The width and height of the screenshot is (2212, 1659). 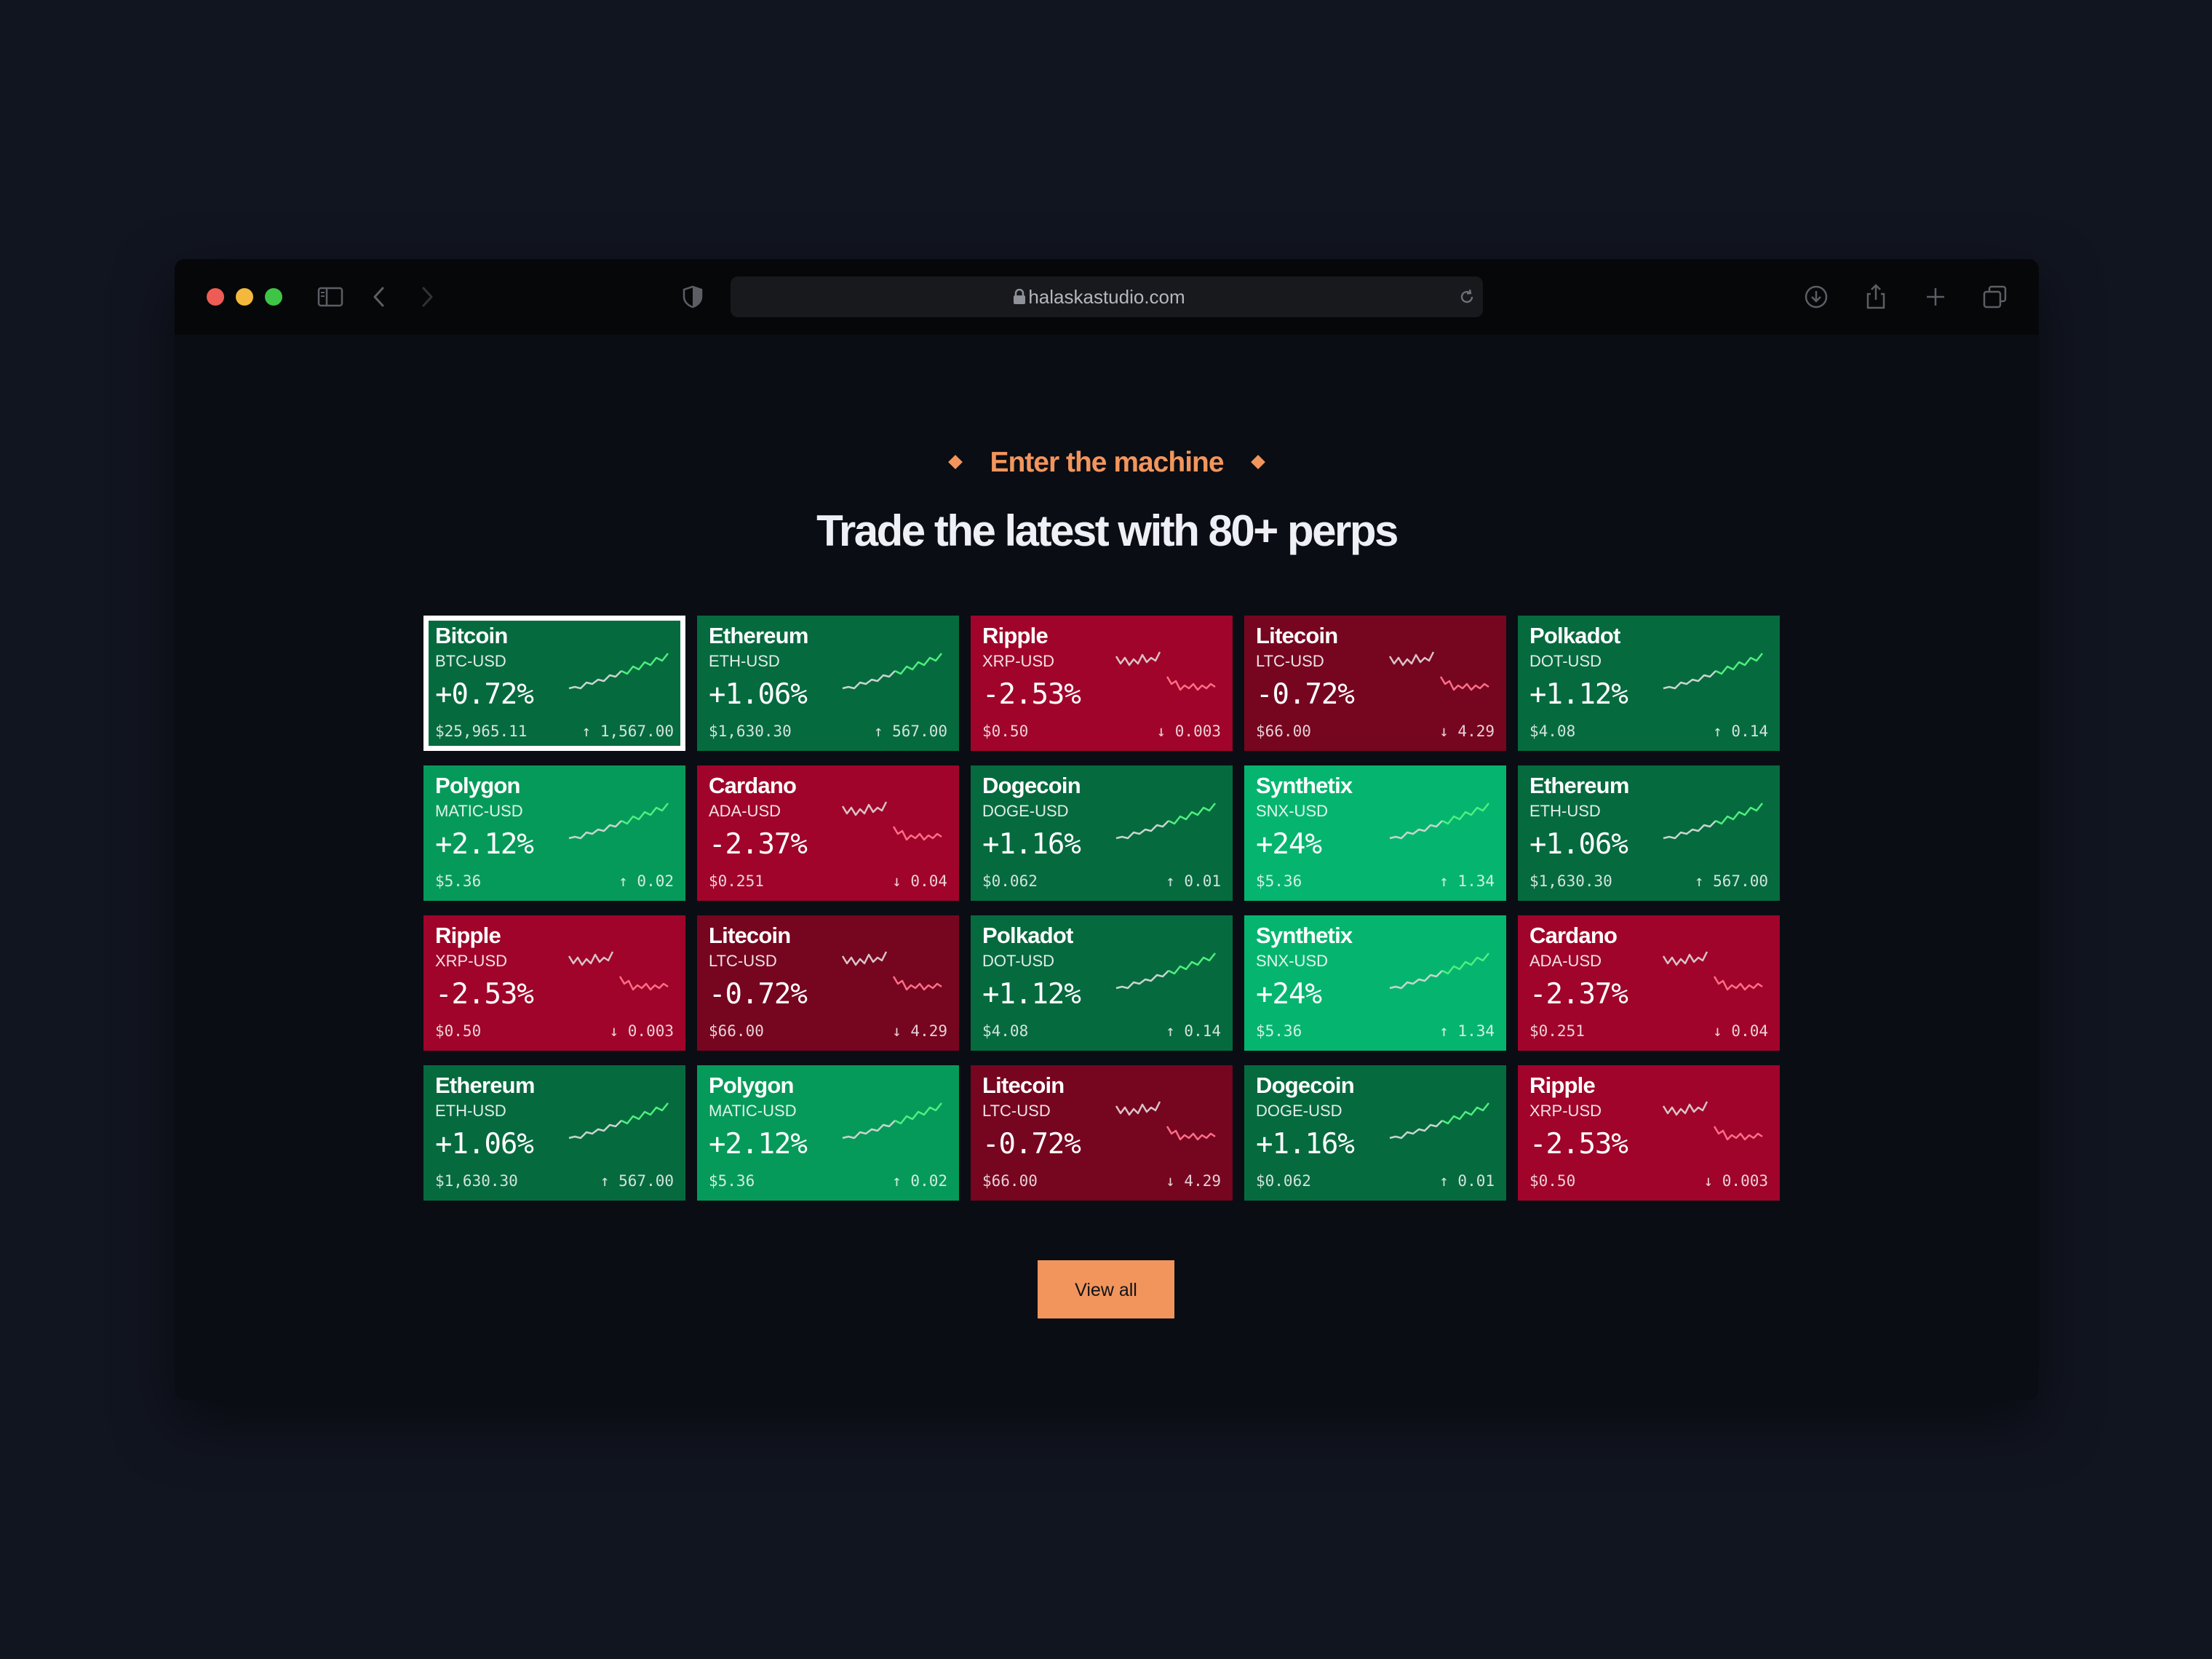 I want to click on price: $1,630.30, so click(x=750, y=731).